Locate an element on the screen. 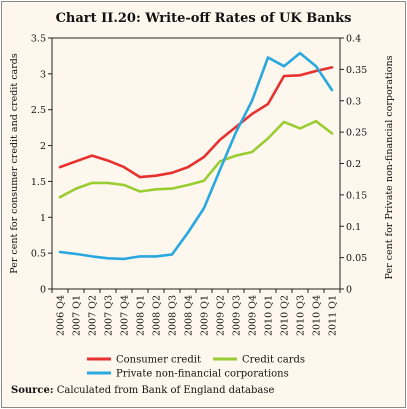  y-left-tick-label: 0 is located at coordinates (43, 290).